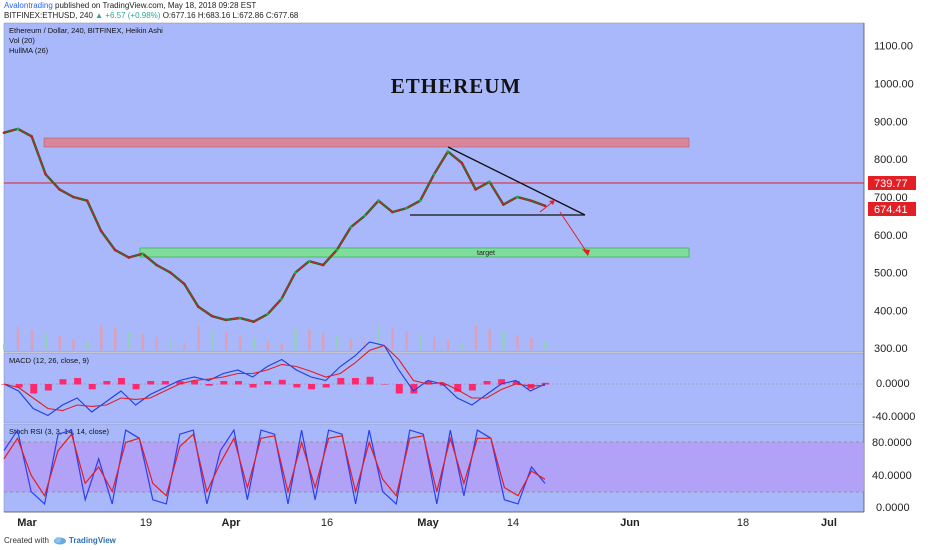 The height and width of the screenshot is (550, 932). I want to click on macd-tick-neg40: -40.0000, so click(893, 417).